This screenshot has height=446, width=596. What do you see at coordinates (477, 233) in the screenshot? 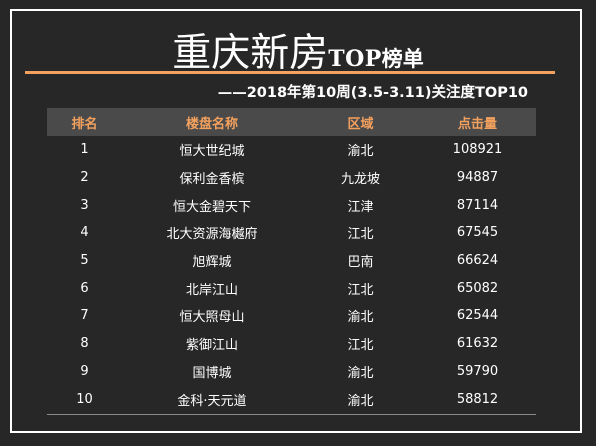
I see `cell-clicks: 67545` at bounding box center [477, 233].